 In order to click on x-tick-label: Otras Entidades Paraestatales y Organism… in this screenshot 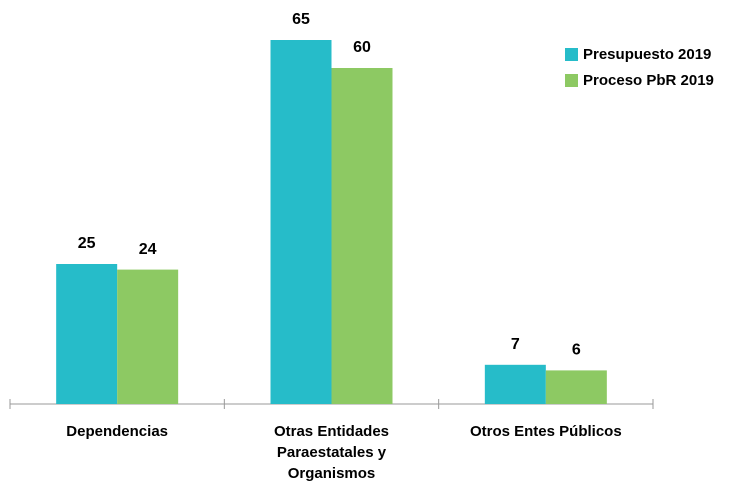, I will do `click(331, 452)`.